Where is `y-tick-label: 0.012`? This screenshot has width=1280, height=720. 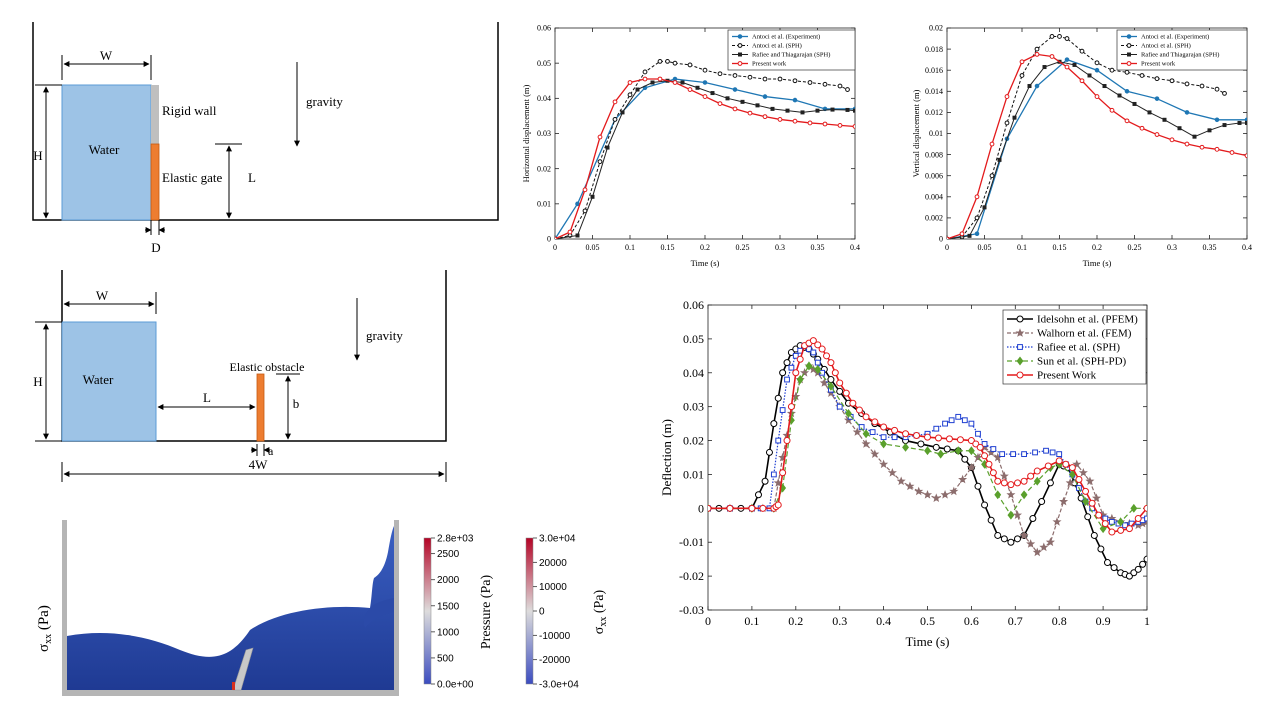 y-tick-label: 0.012 is located at coordinates (934, 112).